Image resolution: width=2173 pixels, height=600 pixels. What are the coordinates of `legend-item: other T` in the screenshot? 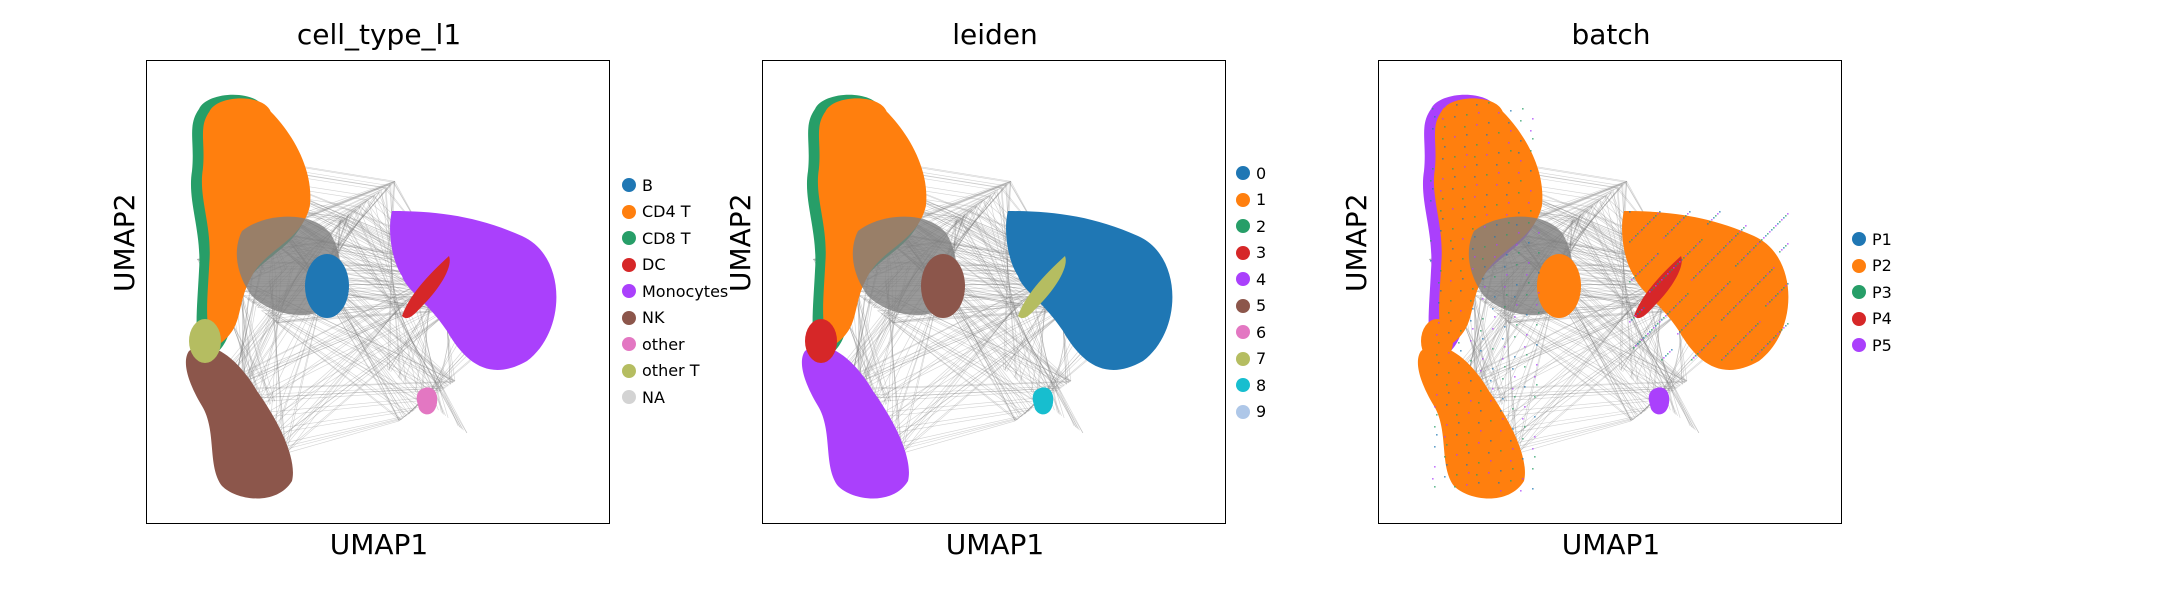 It's located at (660, 371).